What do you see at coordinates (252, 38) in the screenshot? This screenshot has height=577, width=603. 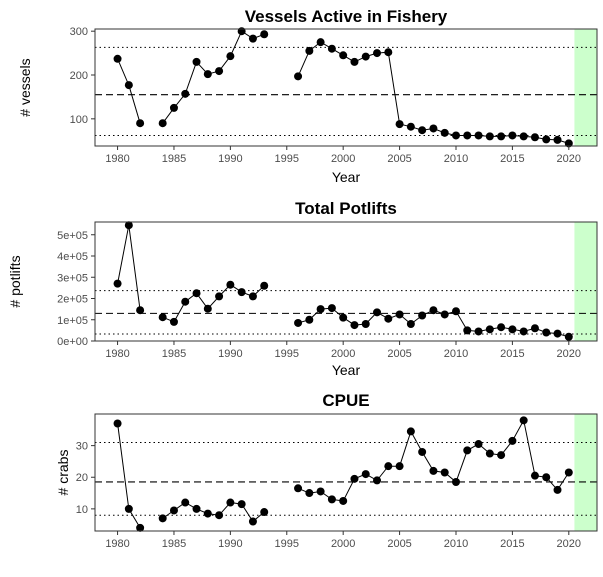 I see `data-point-1992` at bounding box center [252, 38].